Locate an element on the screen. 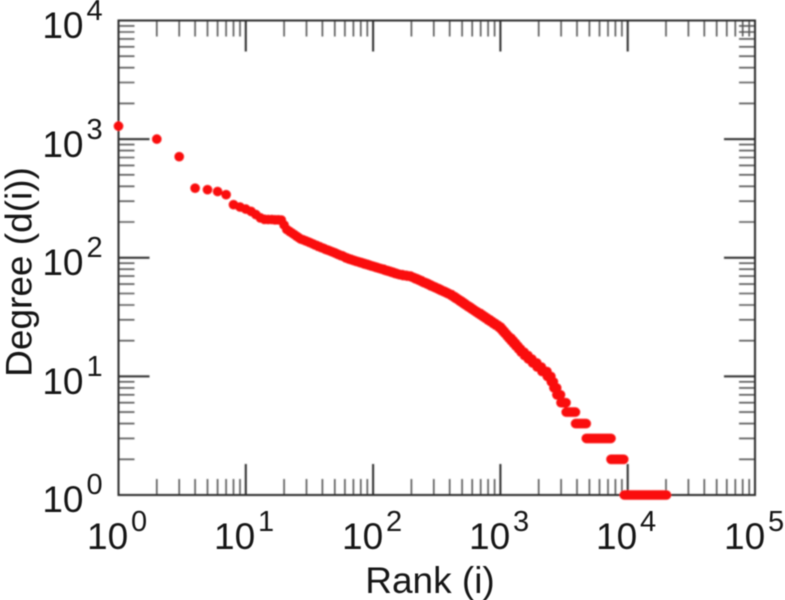 This screenshot has height=600, width=785. svg-text: 5 is located at coordinates (776, 522).